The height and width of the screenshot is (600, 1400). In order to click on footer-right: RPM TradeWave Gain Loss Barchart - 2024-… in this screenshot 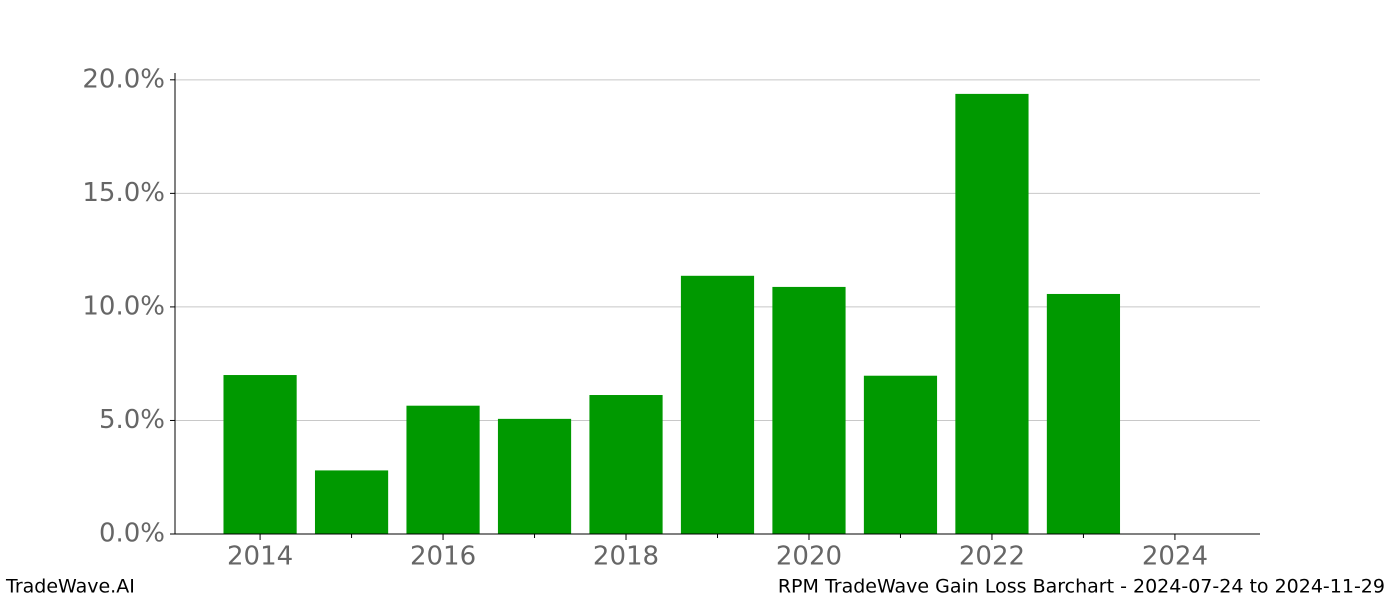, I will do `click(1081, 587)`.